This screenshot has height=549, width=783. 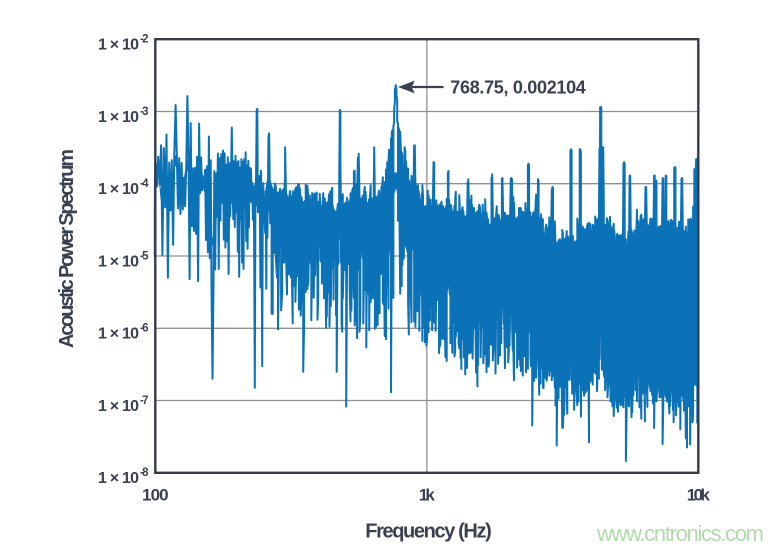 I want to click on svg-text: -3, so click(x=144, y=112).